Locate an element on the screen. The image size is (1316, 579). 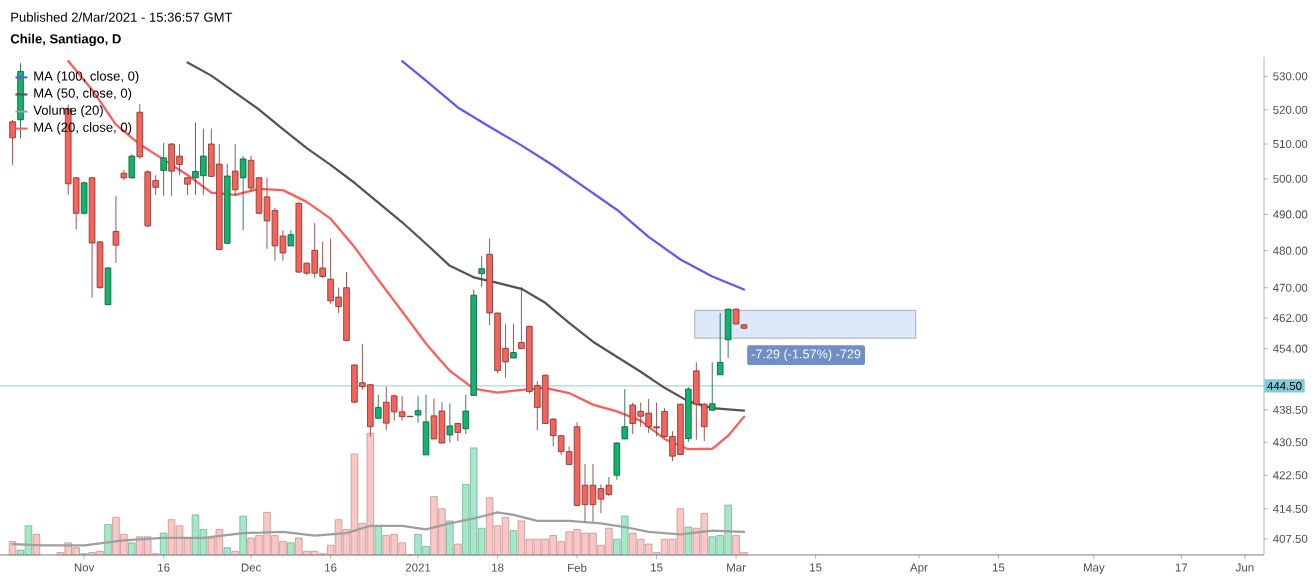
x-tick-label: Nov is located at coordinates (84, 567).